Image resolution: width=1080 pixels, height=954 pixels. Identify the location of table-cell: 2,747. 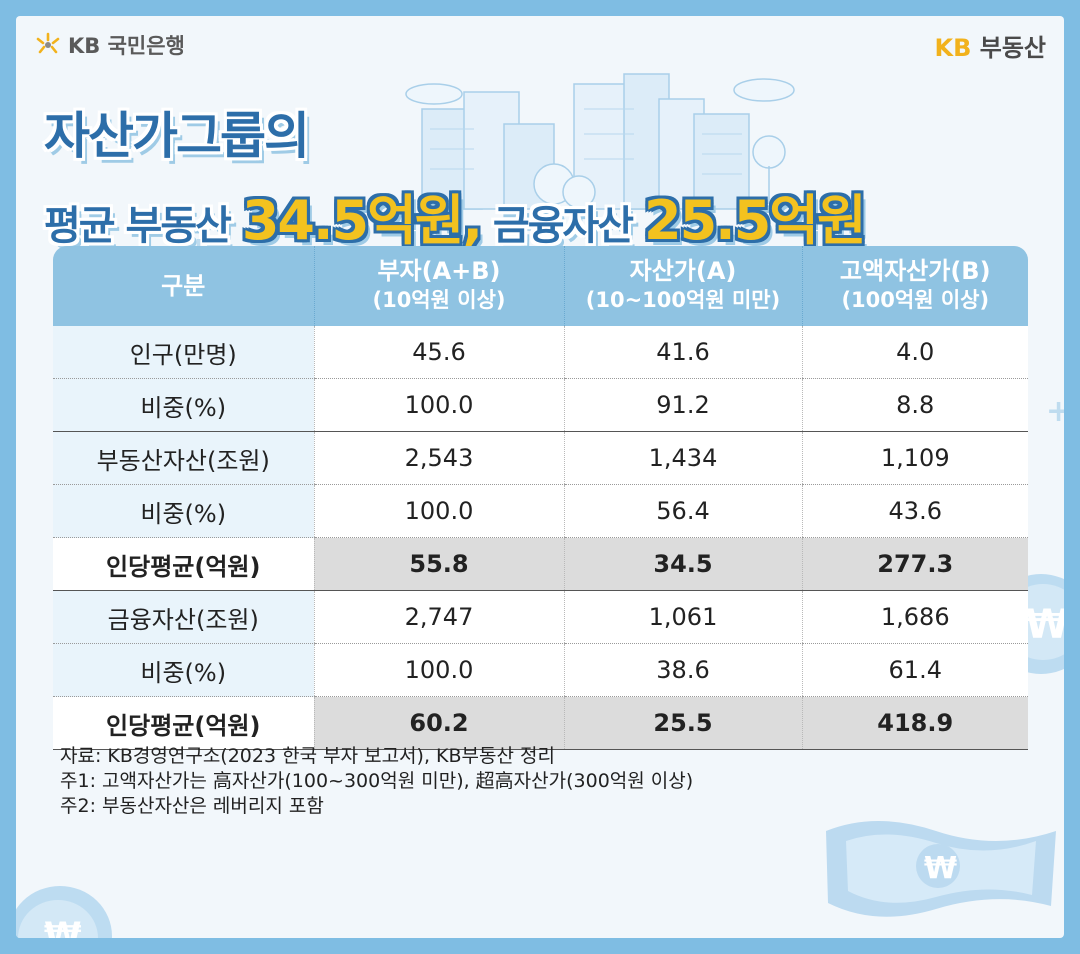
(438, 617).